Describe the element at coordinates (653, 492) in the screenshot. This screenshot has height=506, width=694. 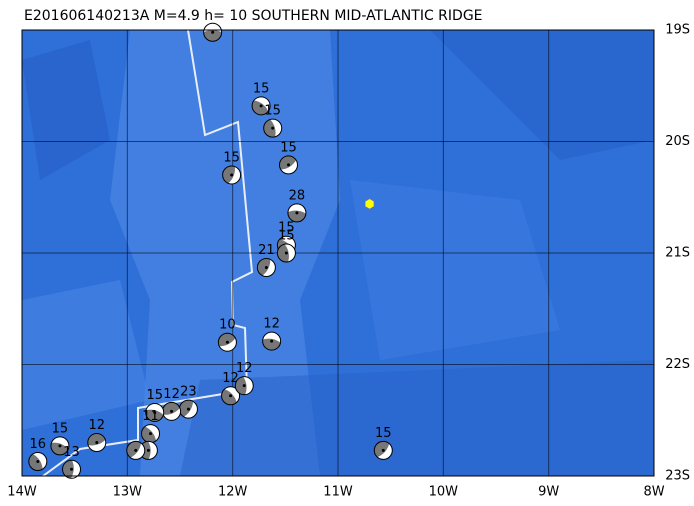
I see `lon-tick-label: 8W` at that location.